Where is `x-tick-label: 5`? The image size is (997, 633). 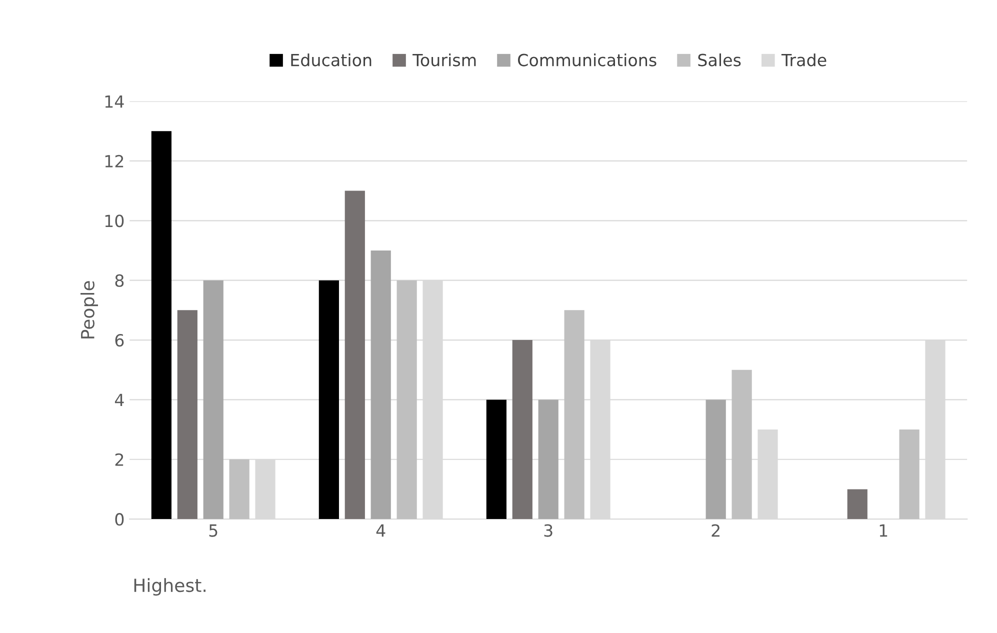
x-tick-label: 5 is located at coordinates (213, 530).